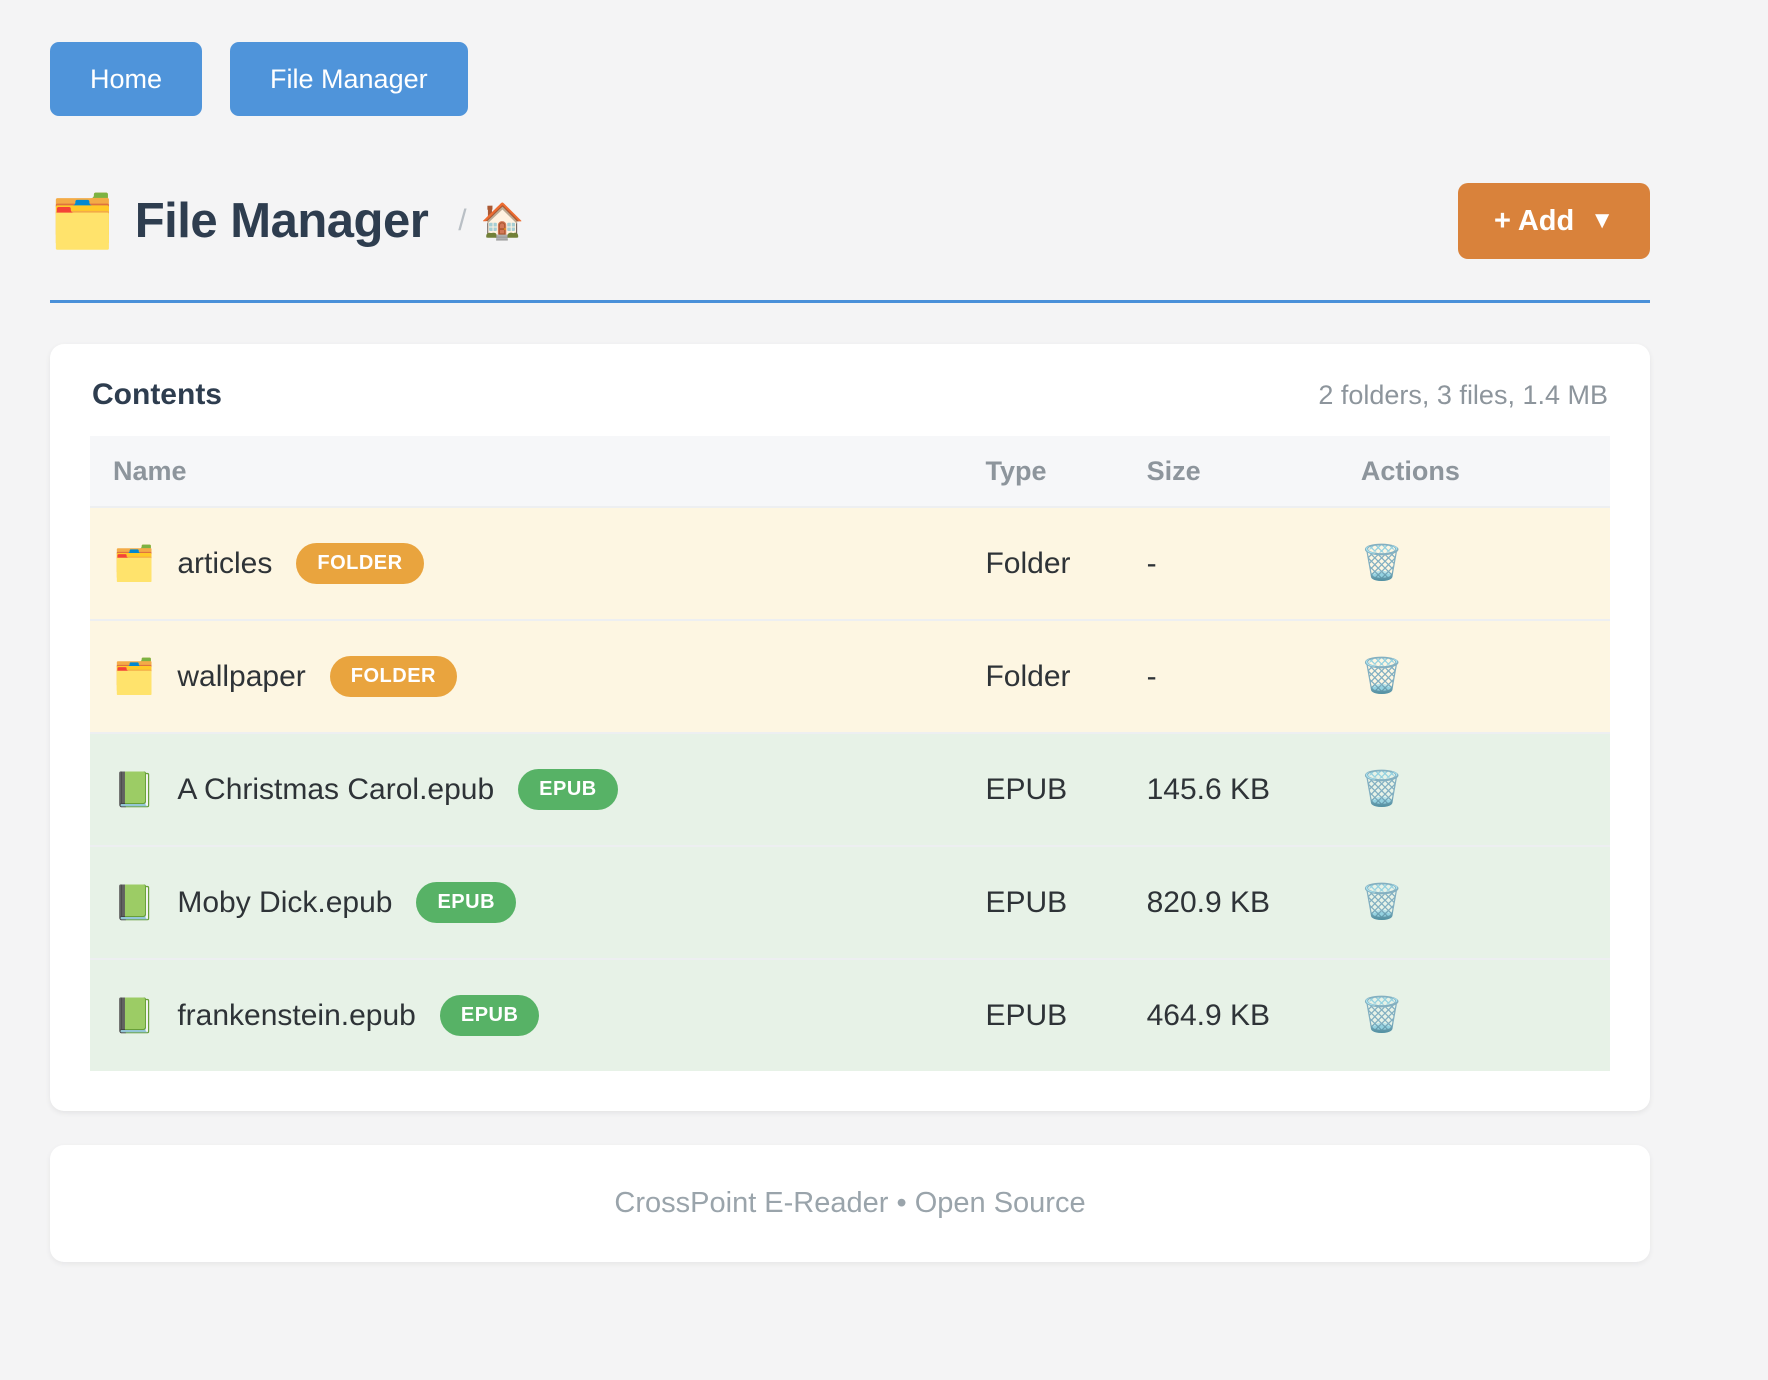 The width and height of the screenshot is (1768, 1380). What do you see at coordinates (1602, 220) in the screenshot?
I see `caret-down-icon: ▼` at bounding box center [1602, 220].